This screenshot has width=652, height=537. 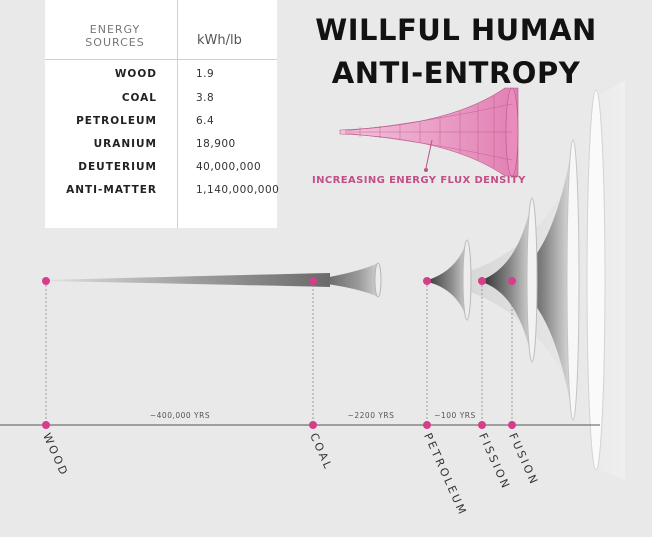 I want to click on petroleum-cone, so click(x=447, y=280).